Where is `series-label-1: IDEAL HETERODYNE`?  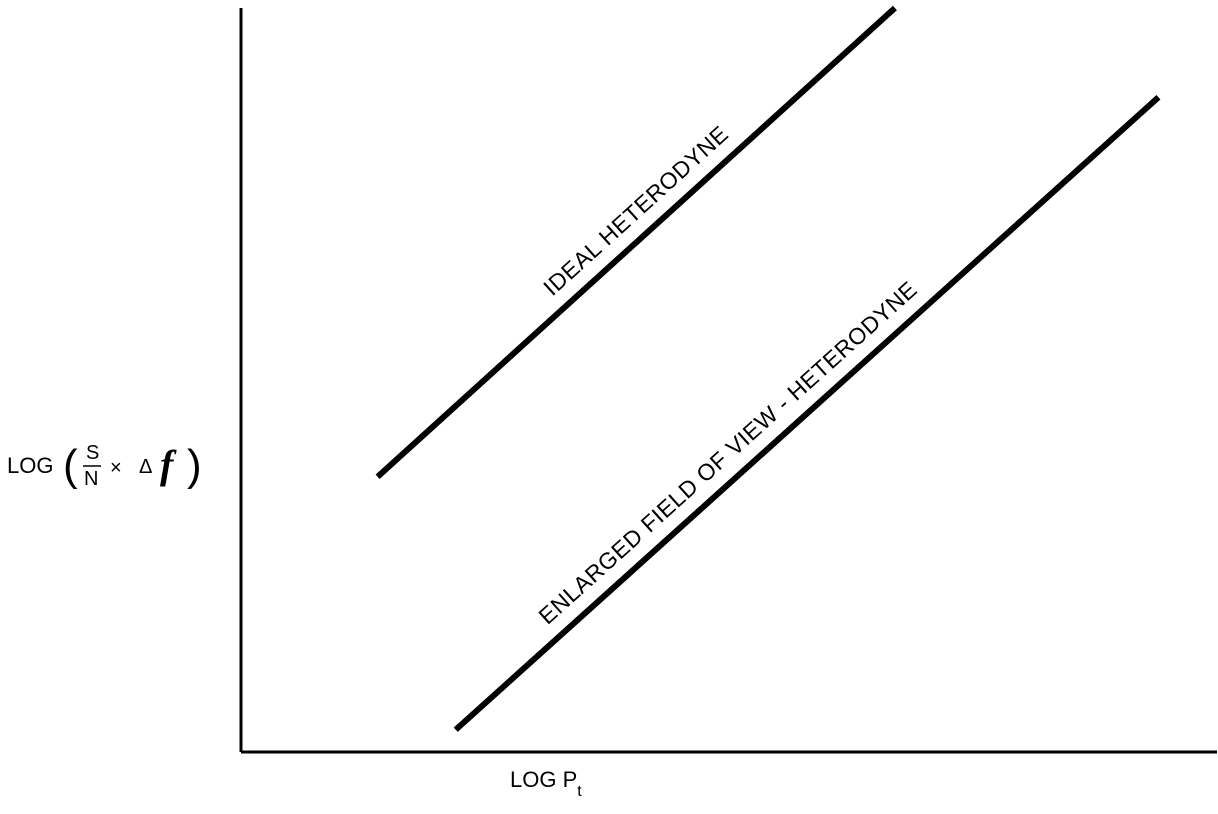
series-label-1: IDEAL HETERODYNE is located at coordinates (635, 210).